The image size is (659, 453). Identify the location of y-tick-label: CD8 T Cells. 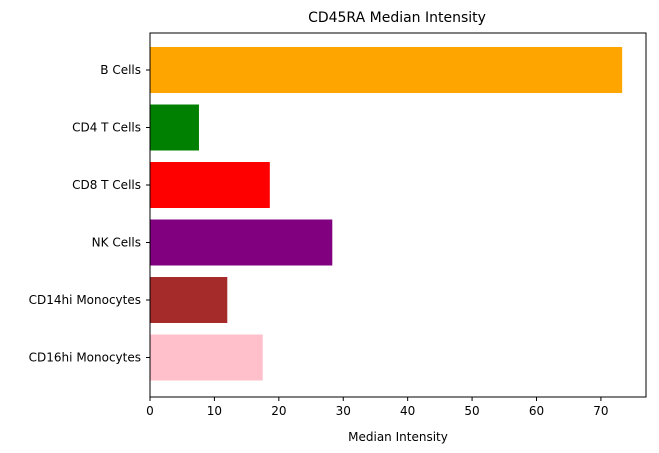
(106, 185).